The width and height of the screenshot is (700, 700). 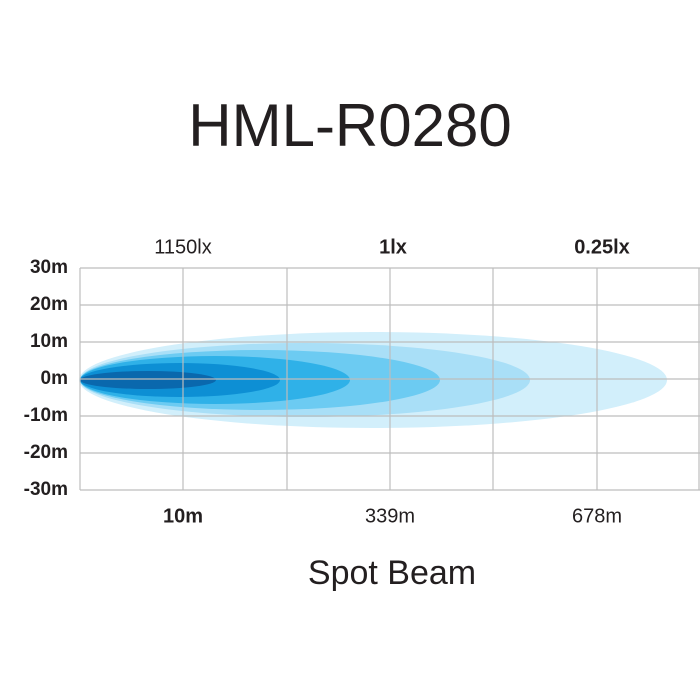 What do you see at coordinates (49, 341) in the screenshot?
I see `y-label: 10m` at bounding box center [49, 341].